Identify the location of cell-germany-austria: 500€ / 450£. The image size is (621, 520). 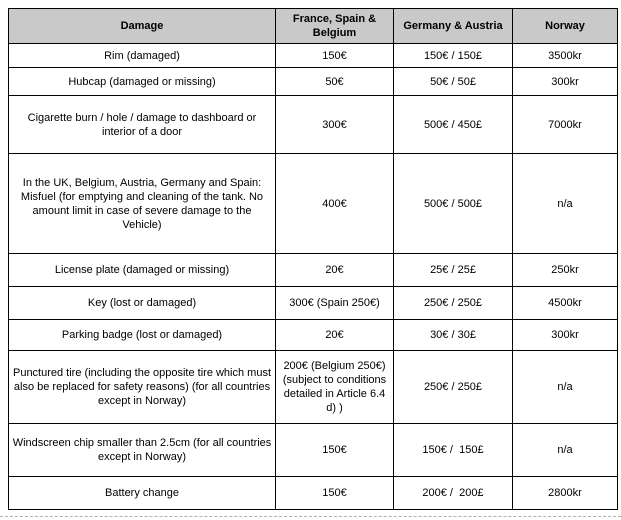
(453, 124).